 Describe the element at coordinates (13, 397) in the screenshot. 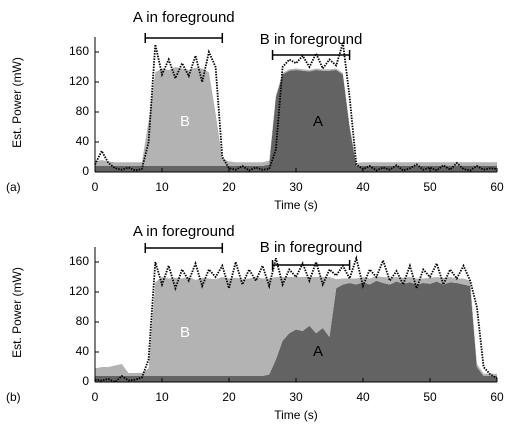

I see `panel-label: (b)` at that location.